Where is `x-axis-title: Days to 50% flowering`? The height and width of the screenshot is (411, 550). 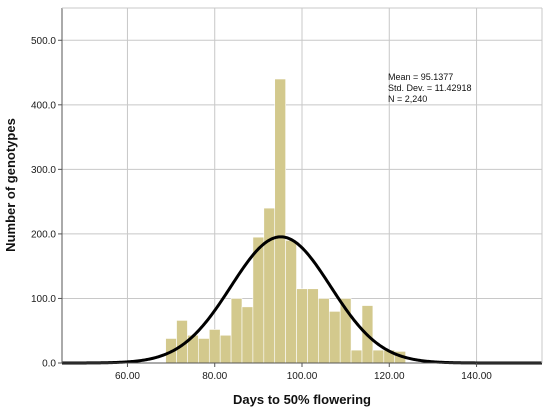
x-axis-title: Days to 50% flowering is located at coordinates (302, 399).